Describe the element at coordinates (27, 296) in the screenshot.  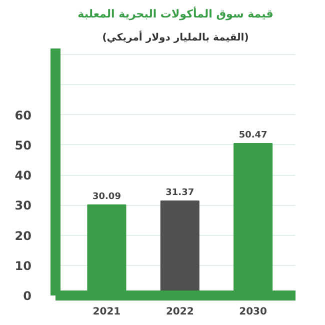
I see `y-tick-label: 0` at that location.